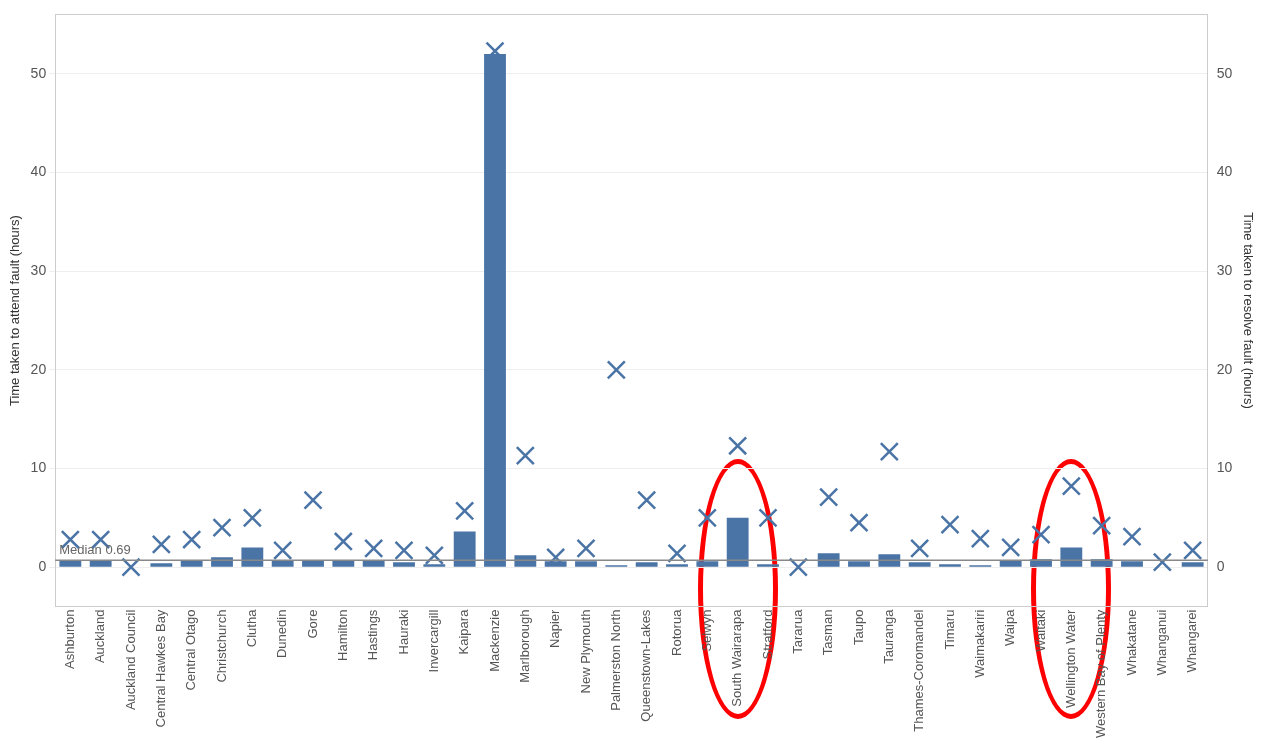 The image size is (1269, 741). What do you see at coordinates (191, 650) in the screenshot?
I see `x-tick-label: Central Otago` at bounding box center [191, 650].